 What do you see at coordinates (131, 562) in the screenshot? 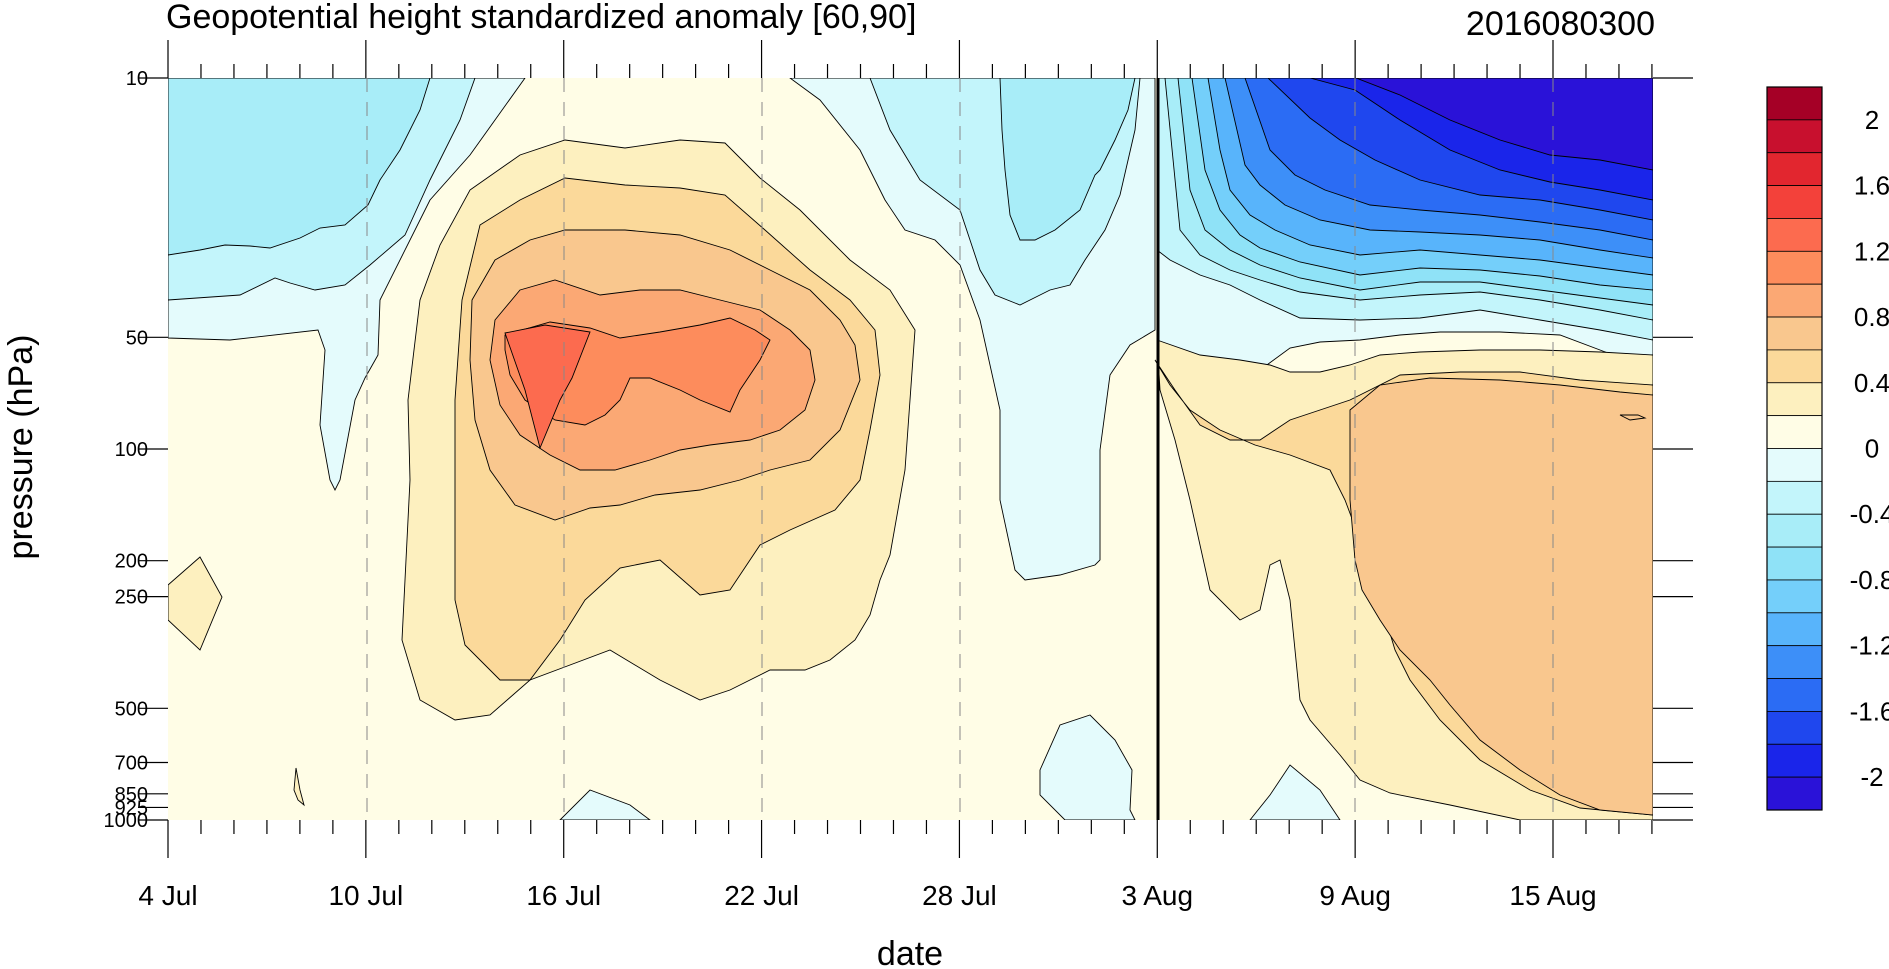
I see `y-tick-label: 200` at bounding box center [131, 562].